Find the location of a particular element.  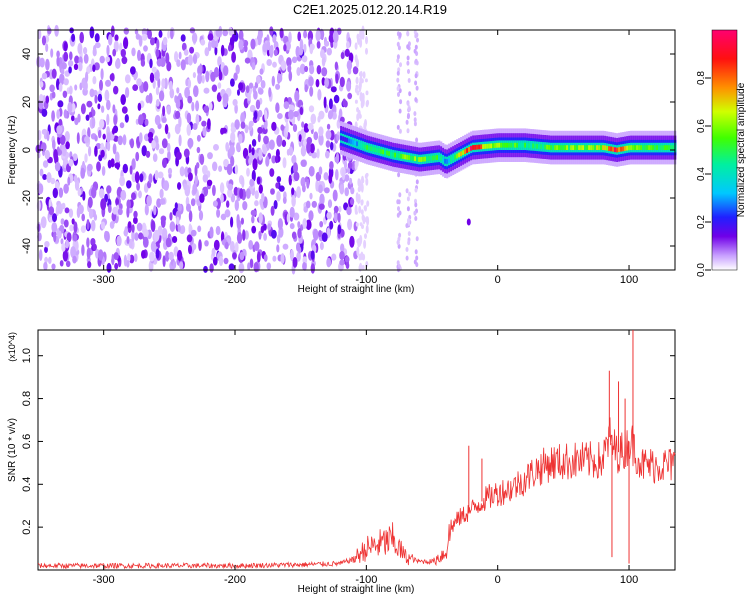

signal-blob is located at coordinates (468, 222).